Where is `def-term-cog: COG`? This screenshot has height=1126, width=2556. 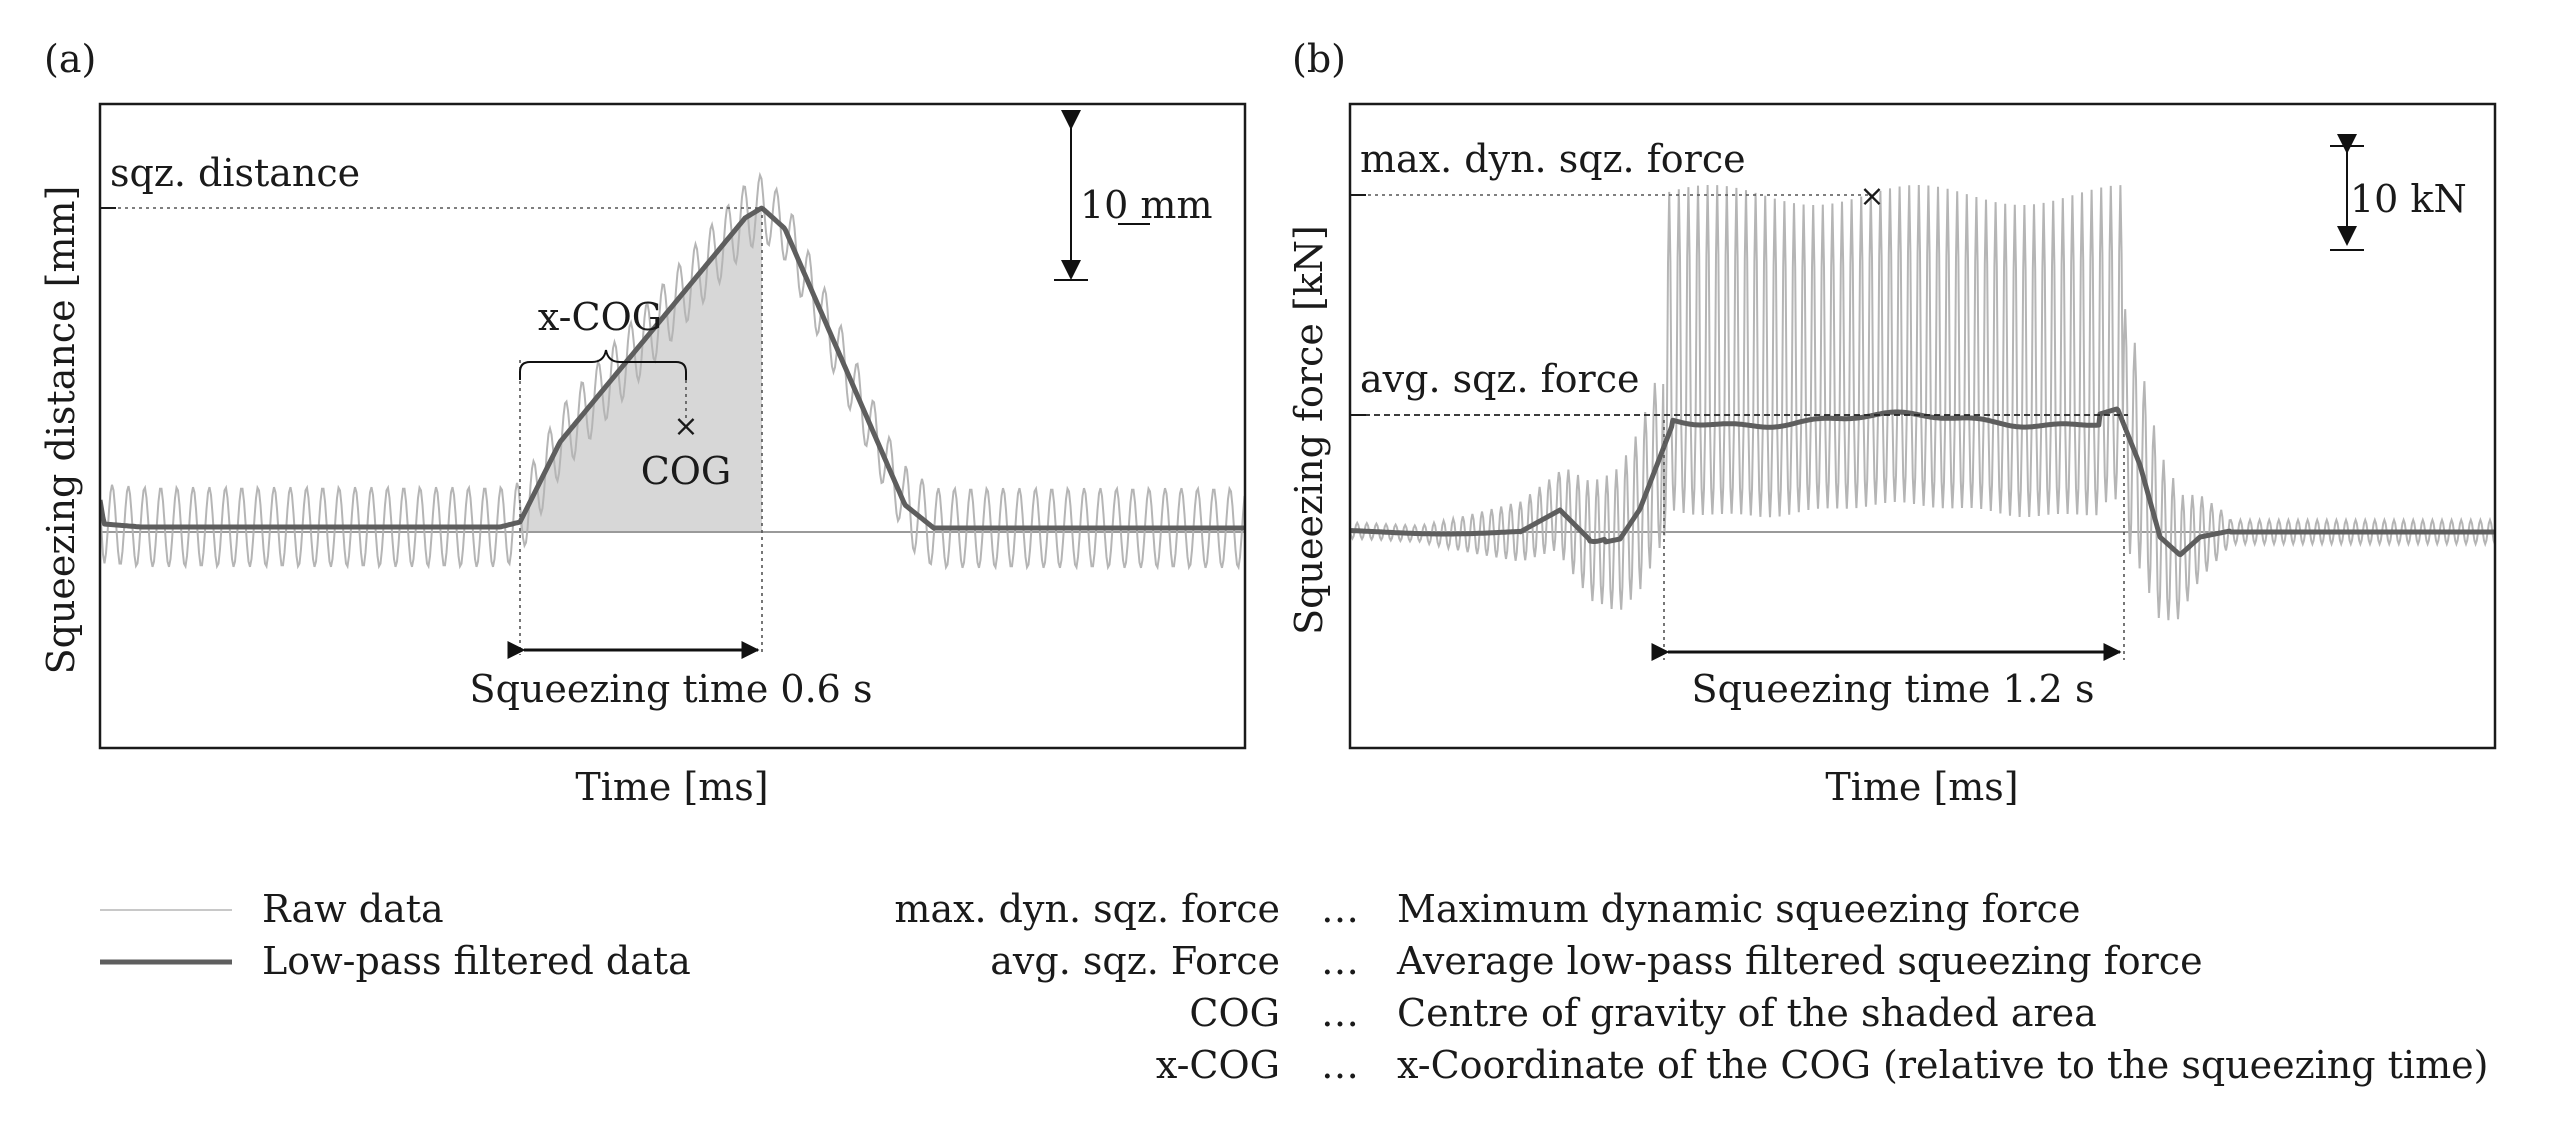
def-term-cog: COG is located at coordinates (1234, 1013).